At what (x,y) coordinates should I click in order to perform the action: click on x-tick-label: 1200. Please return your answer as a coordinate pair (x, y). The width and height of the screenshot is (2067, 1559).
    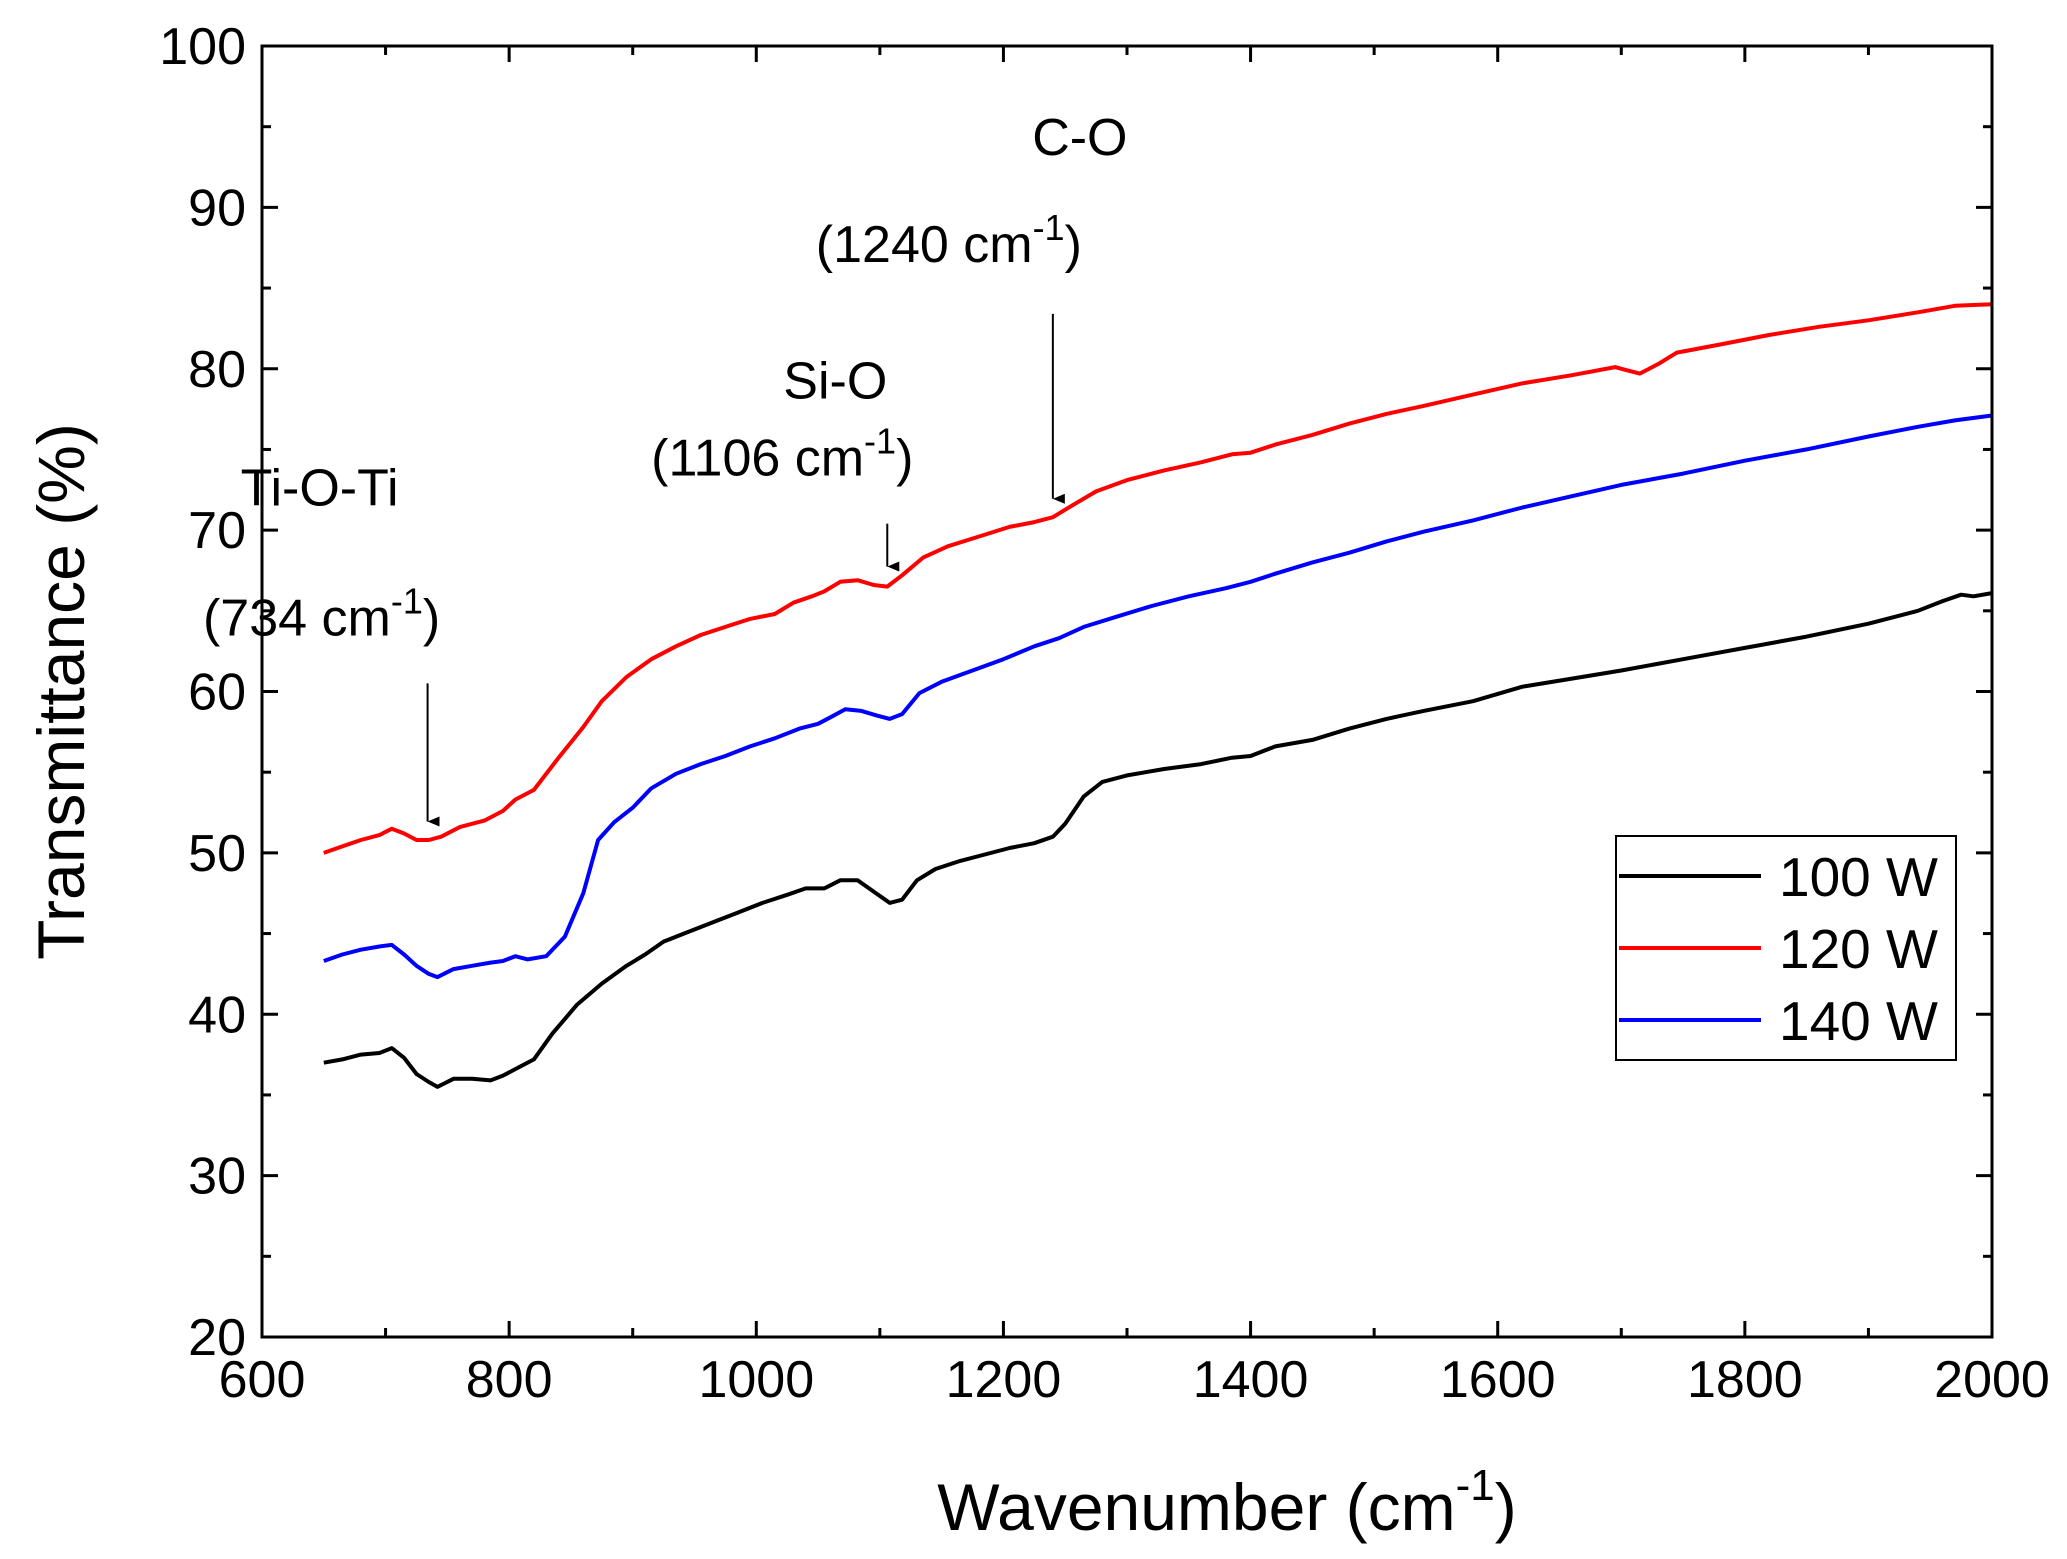
    Looking at the image, I should click on (1004, 1380).